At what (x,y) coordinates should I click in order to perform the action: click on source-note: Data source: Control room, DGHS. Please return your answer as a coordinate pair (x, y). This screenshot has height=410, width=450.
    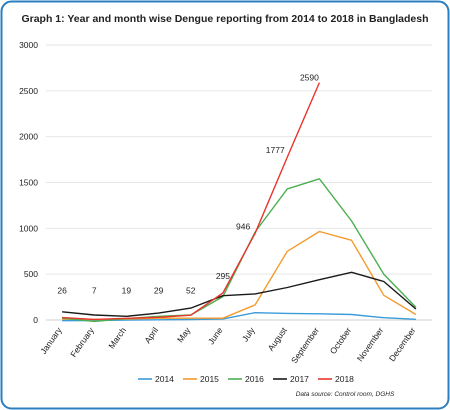
    Looking at the image, I should click on (345, 394).